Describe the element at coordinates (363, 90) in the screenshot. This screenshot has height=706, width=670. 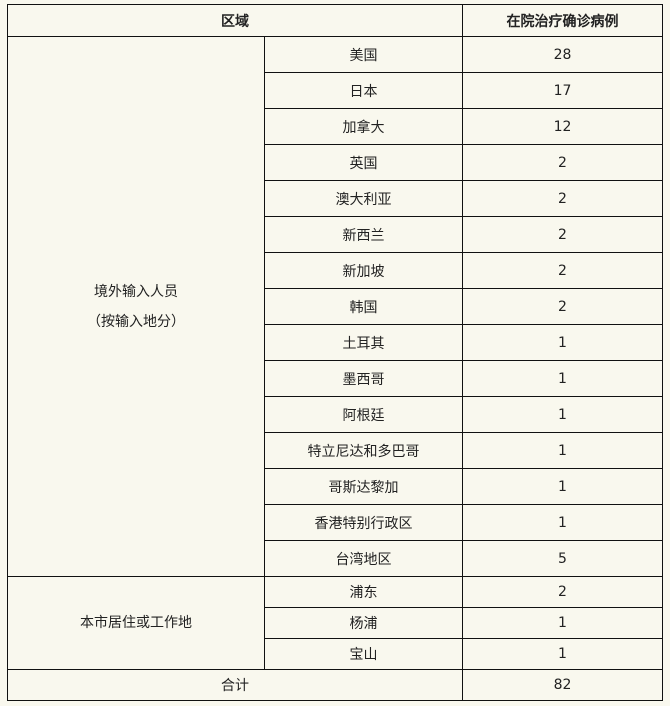
I see `region-name: 日本` at that location.